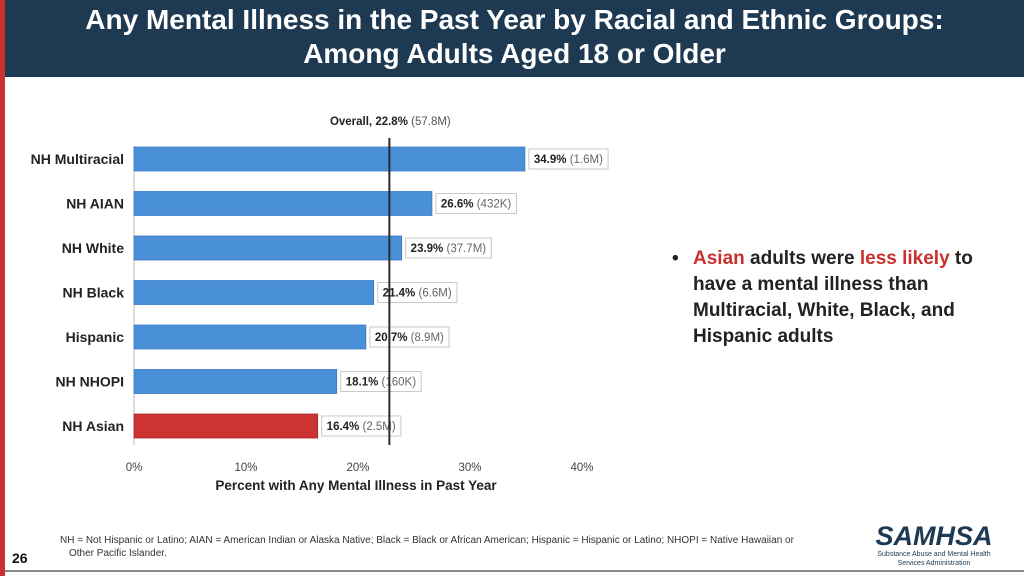  I want to click on data-label: 20.7% (8.9M), so click(409, 338).